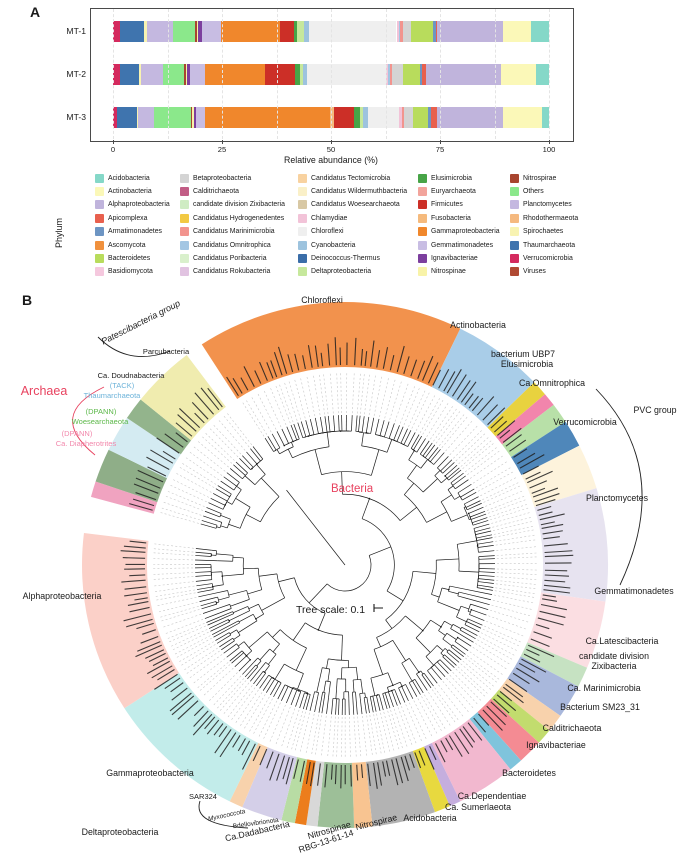 This screenshot has width=685, height=857. Describe the element at coordinates (131, 476) in the screenshot. I see `ring-segment-woesearchaeota` at that location.